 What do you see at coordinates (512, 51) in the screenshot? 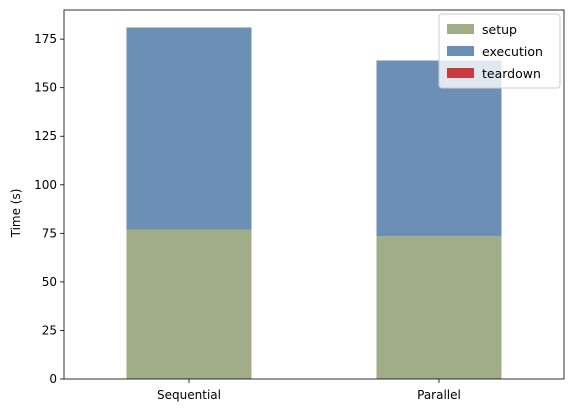
I see `legend-label-execution: execution` at bounding box center [512, 51].